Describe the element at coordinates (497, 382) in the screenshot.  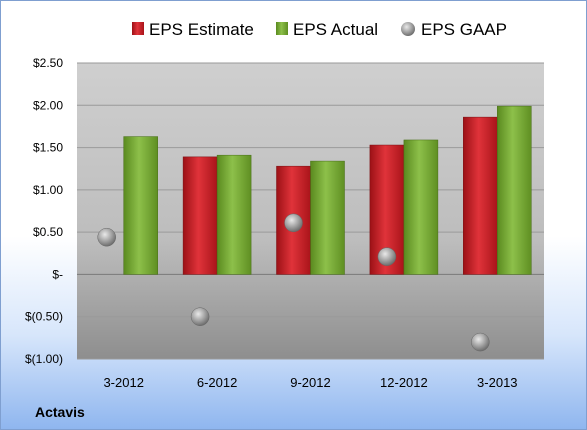
I see `x-tick-label: 3-2013` at that location.